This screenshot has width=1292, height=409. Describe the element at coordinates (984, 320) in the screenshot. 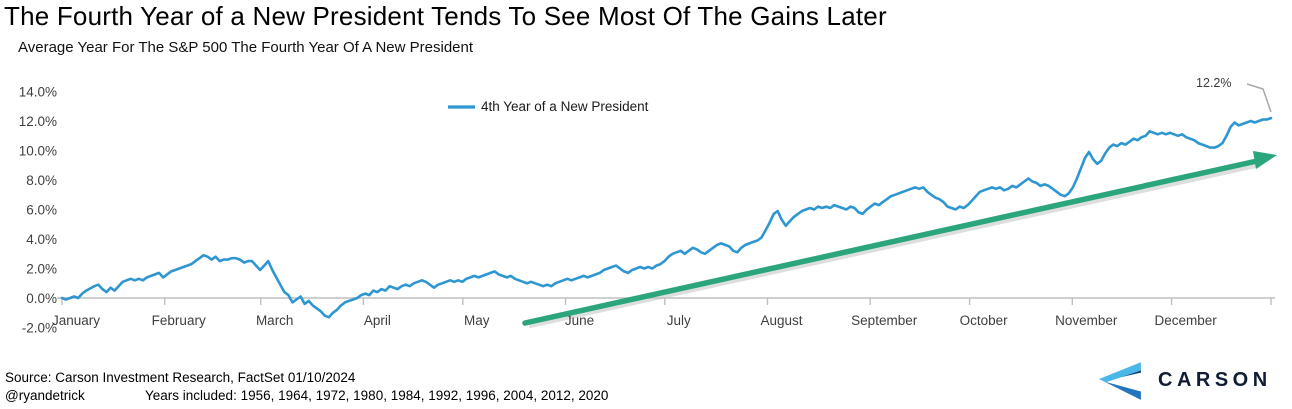

I see `x-axis-month-label: October` at that location.